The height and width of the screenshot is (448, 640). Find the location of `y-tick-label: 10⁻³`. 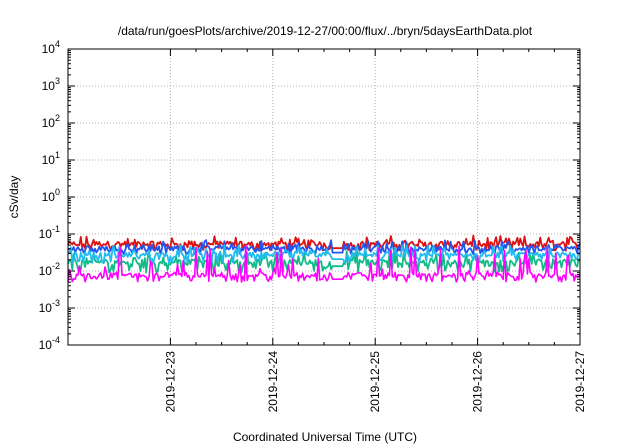

y-tick-label: 10⁻³ is located at coordinates (49, 306).